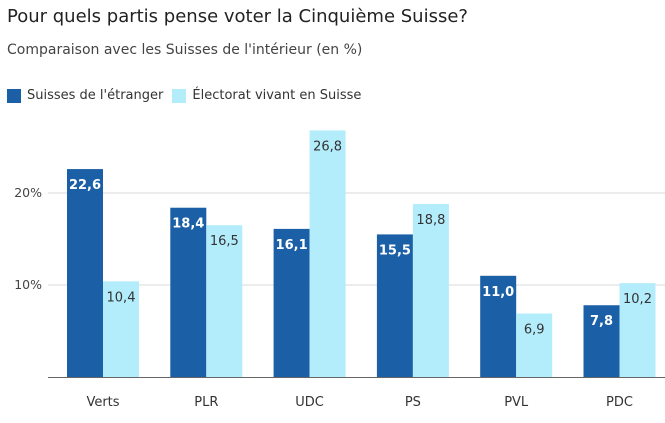 The image size is (665, 423). I want to click on bar-suisse-plr, so click(224, 301).